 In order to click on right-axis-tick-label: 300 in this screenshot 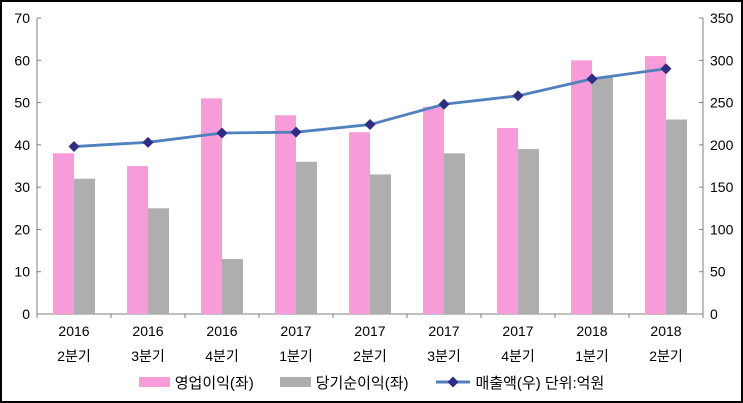, I will do `click(722, 60)`.